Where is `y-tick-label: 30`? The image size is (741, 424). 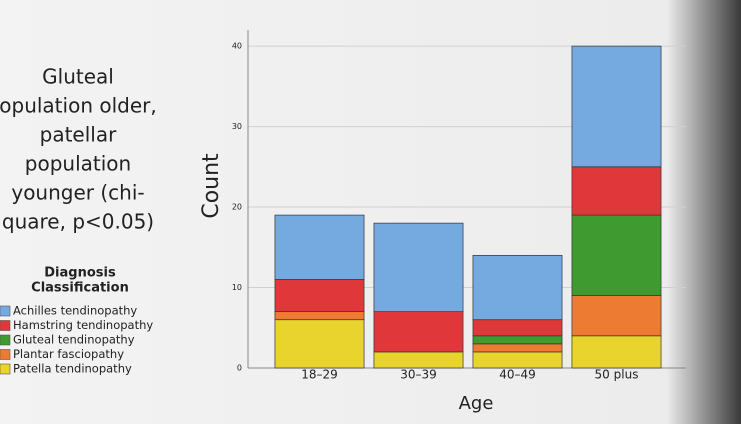 y-tick-label: 30 is located at coordinates (237, 126).